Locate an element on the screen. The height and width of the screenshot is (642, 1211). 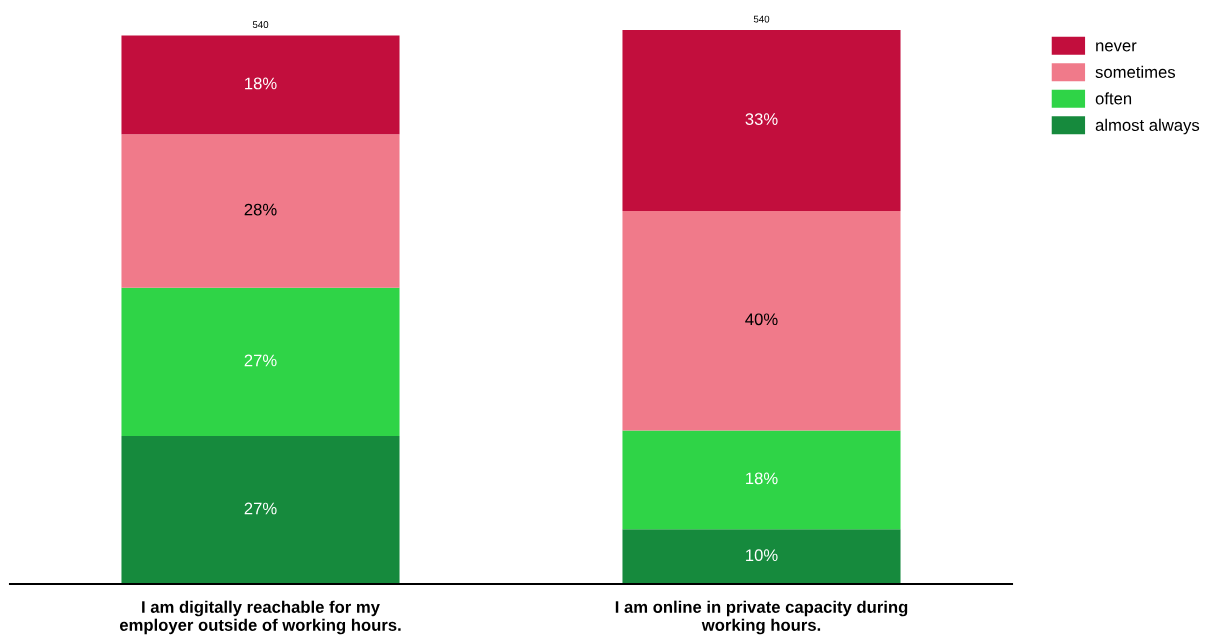
legend-label: sometimes is located at coordinates (1135, 71).